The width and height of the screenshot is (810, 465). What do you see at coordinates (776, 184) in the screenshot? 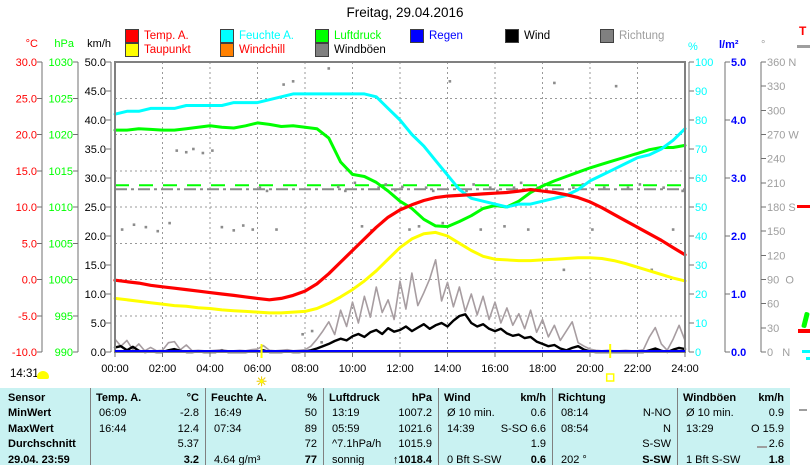
I see `axis-tick-label-deg: 210` at bounding box center [776, 184].